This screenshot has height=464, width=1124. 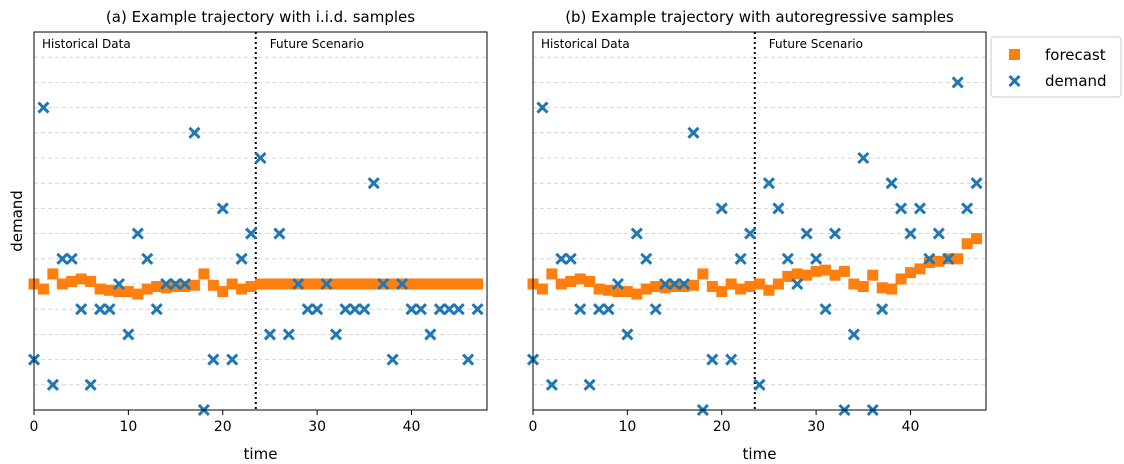 I want to click on region-label-future: Future Scenario, so click(x=816, y=44).